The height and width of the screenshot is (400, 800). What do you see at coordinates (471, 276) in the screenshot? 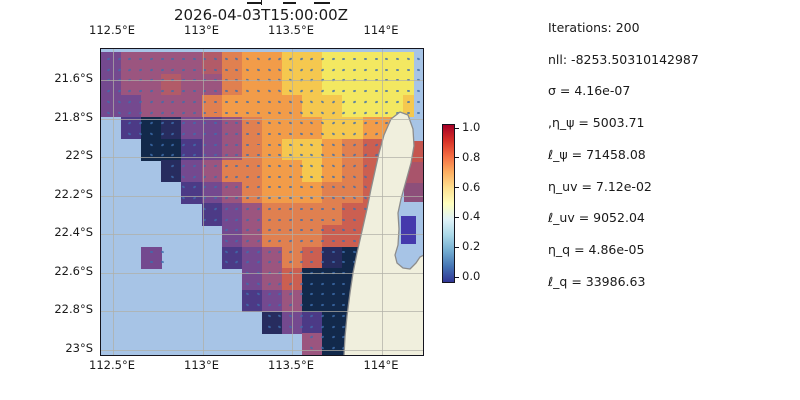
I see `colorbar-tick-label: 0.0` at bounding box center [471, 276].